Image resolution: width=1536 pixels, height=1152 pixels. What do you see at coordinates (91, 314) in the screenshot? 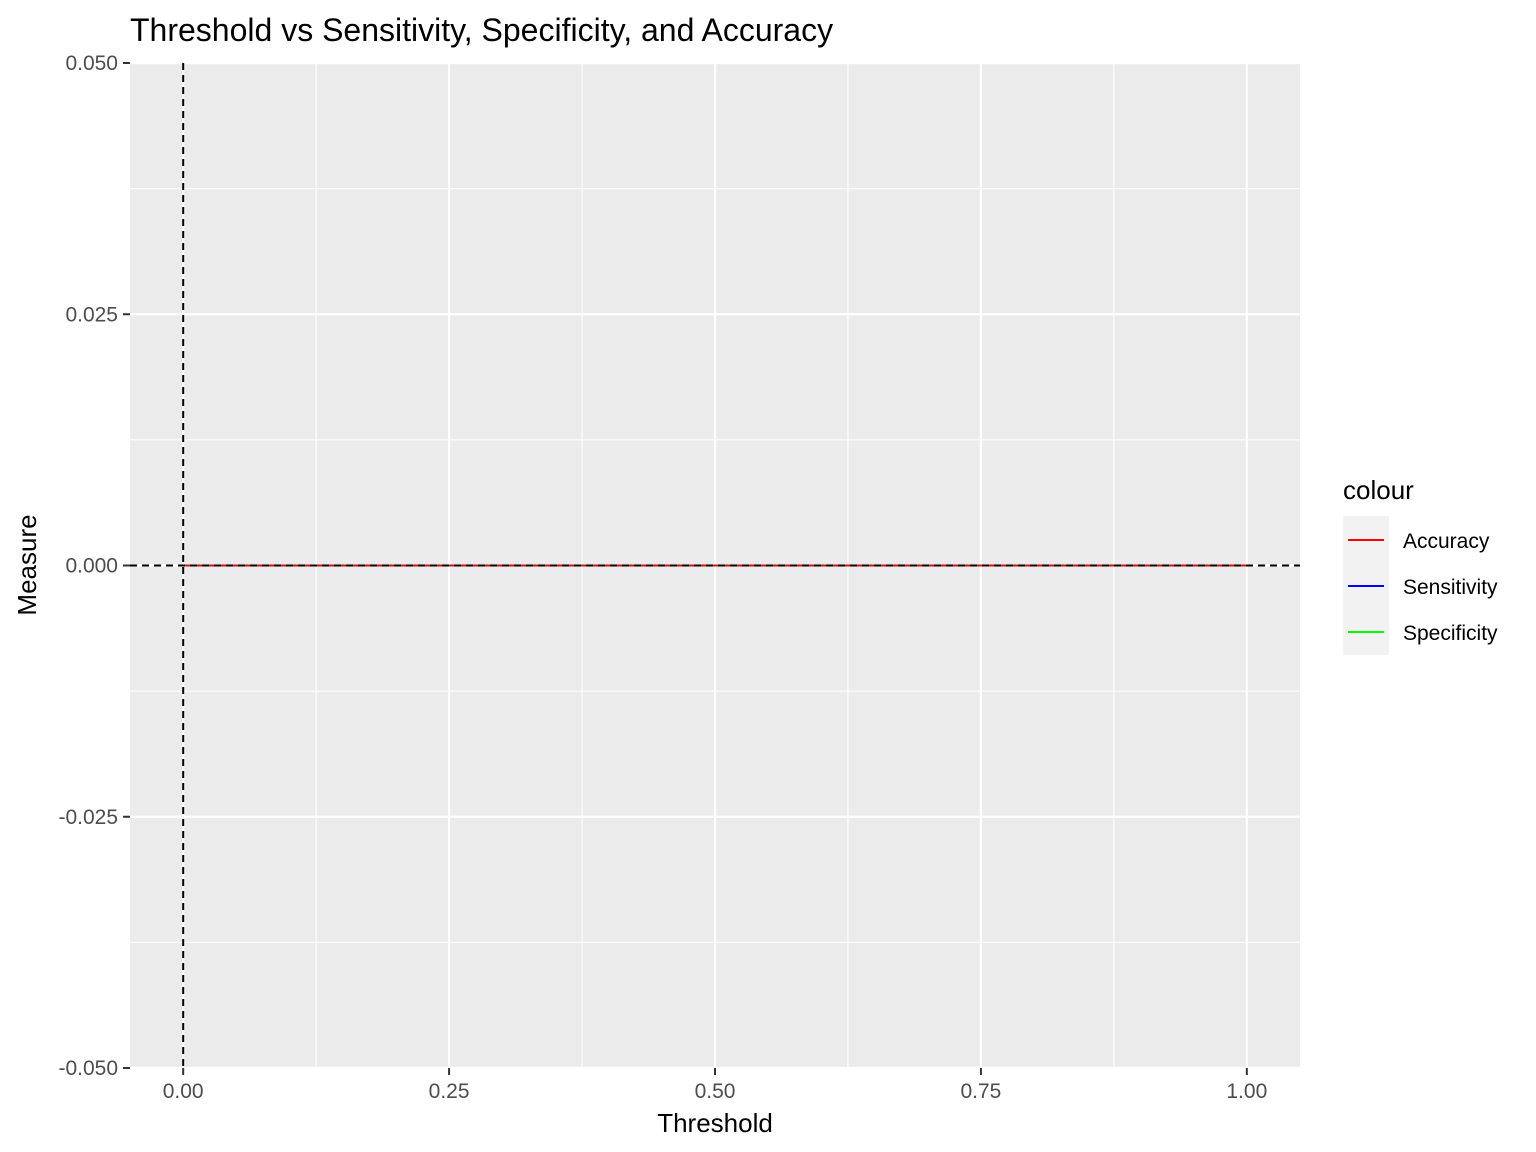
I see `y-tick-label: 0.025` at bounding box center [91, 314].